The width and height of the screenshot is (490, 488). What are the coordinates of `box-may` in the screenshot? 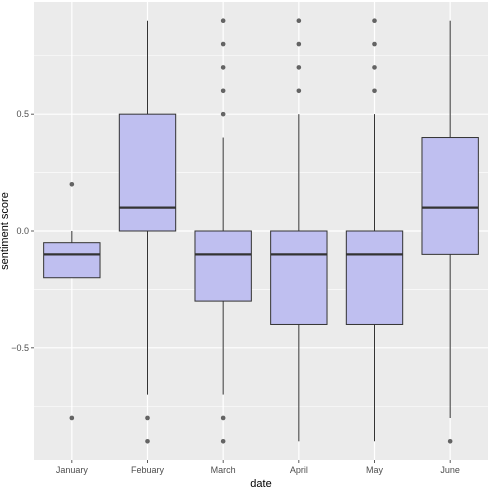 It's located at (374, 230).